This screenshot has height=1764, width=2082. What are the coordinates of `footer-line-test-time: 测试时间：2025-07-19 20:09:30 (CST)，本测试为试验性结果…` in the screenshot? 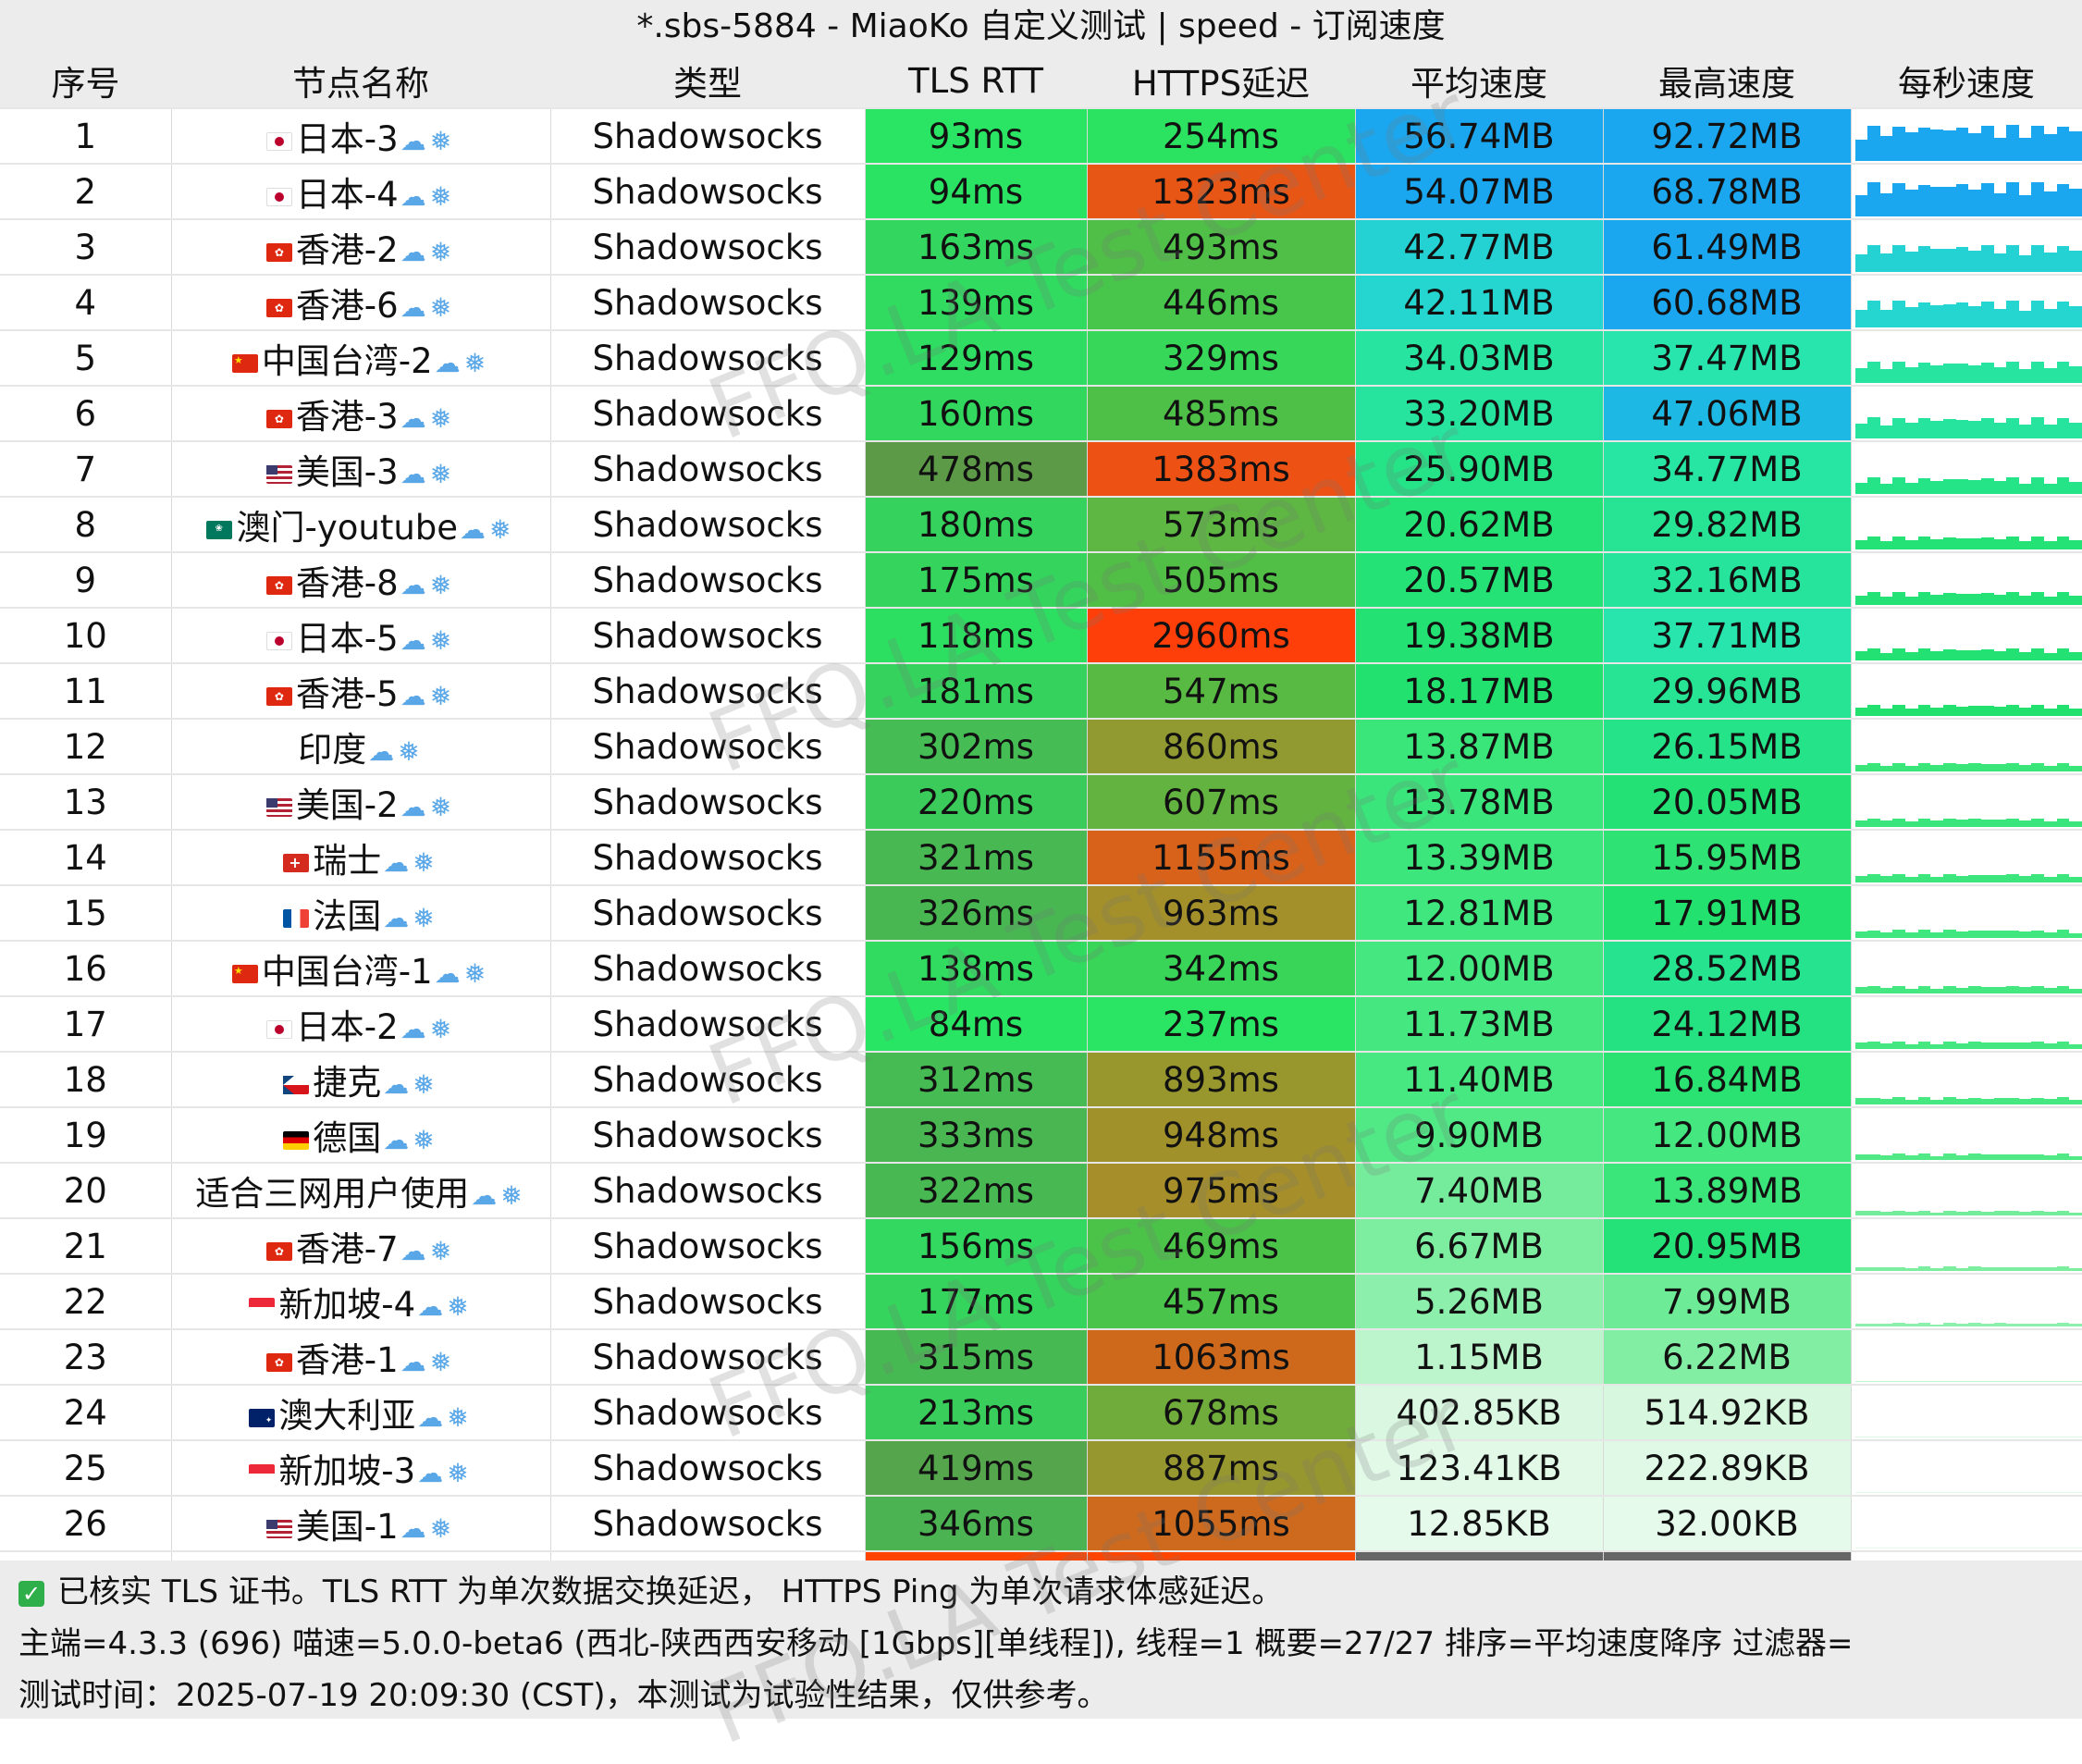 It's located at (564, 1692).